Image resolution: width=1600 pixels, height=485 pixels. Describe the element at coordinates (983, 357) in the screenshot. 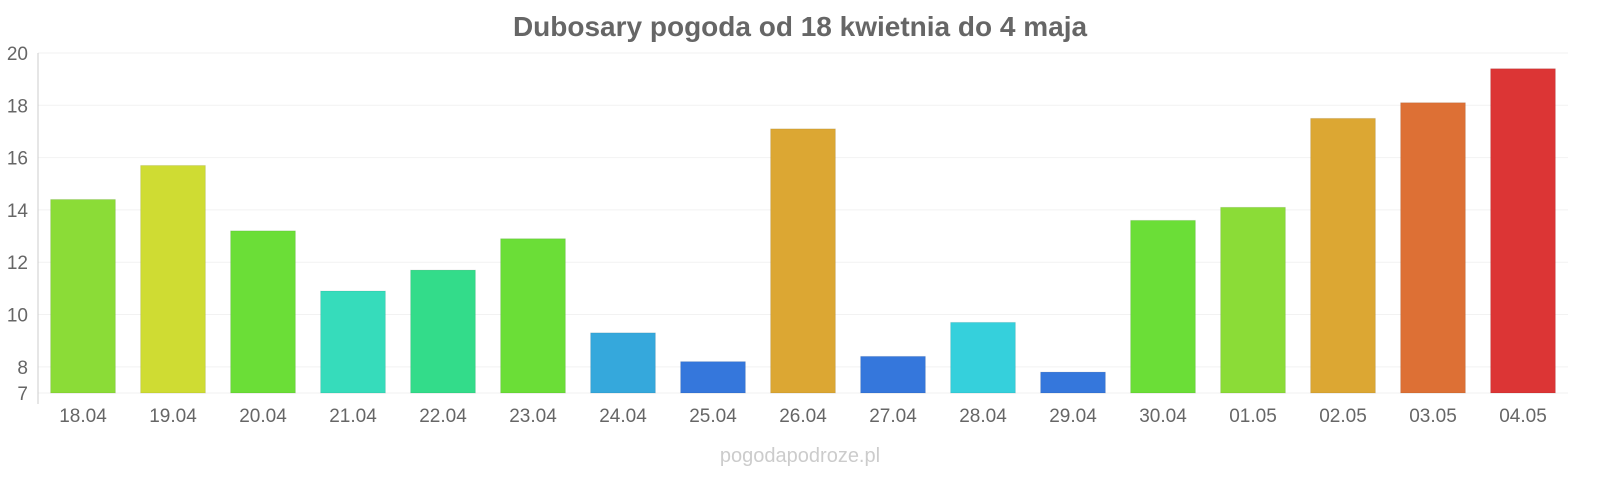

I see `bar-28.04` at that location.